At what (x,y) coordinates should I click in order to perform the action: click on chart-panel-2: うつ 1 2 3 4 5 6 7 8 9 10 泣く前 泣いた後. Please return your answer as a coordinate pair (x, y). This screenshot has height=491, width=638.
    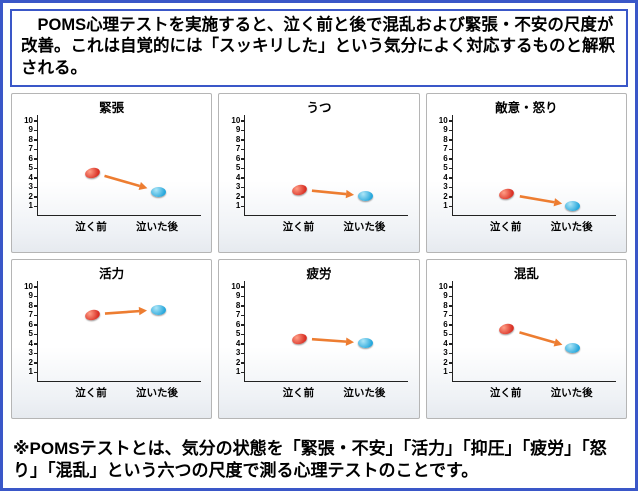
    Looking at the image, I should click on (319, 173).